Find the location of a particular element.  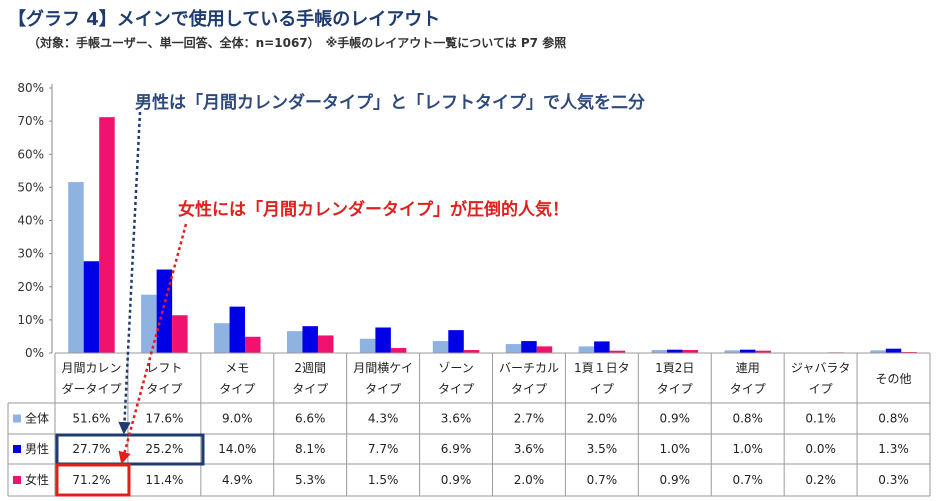

table-cell: 0.3% is located at coordinates (893, 480).